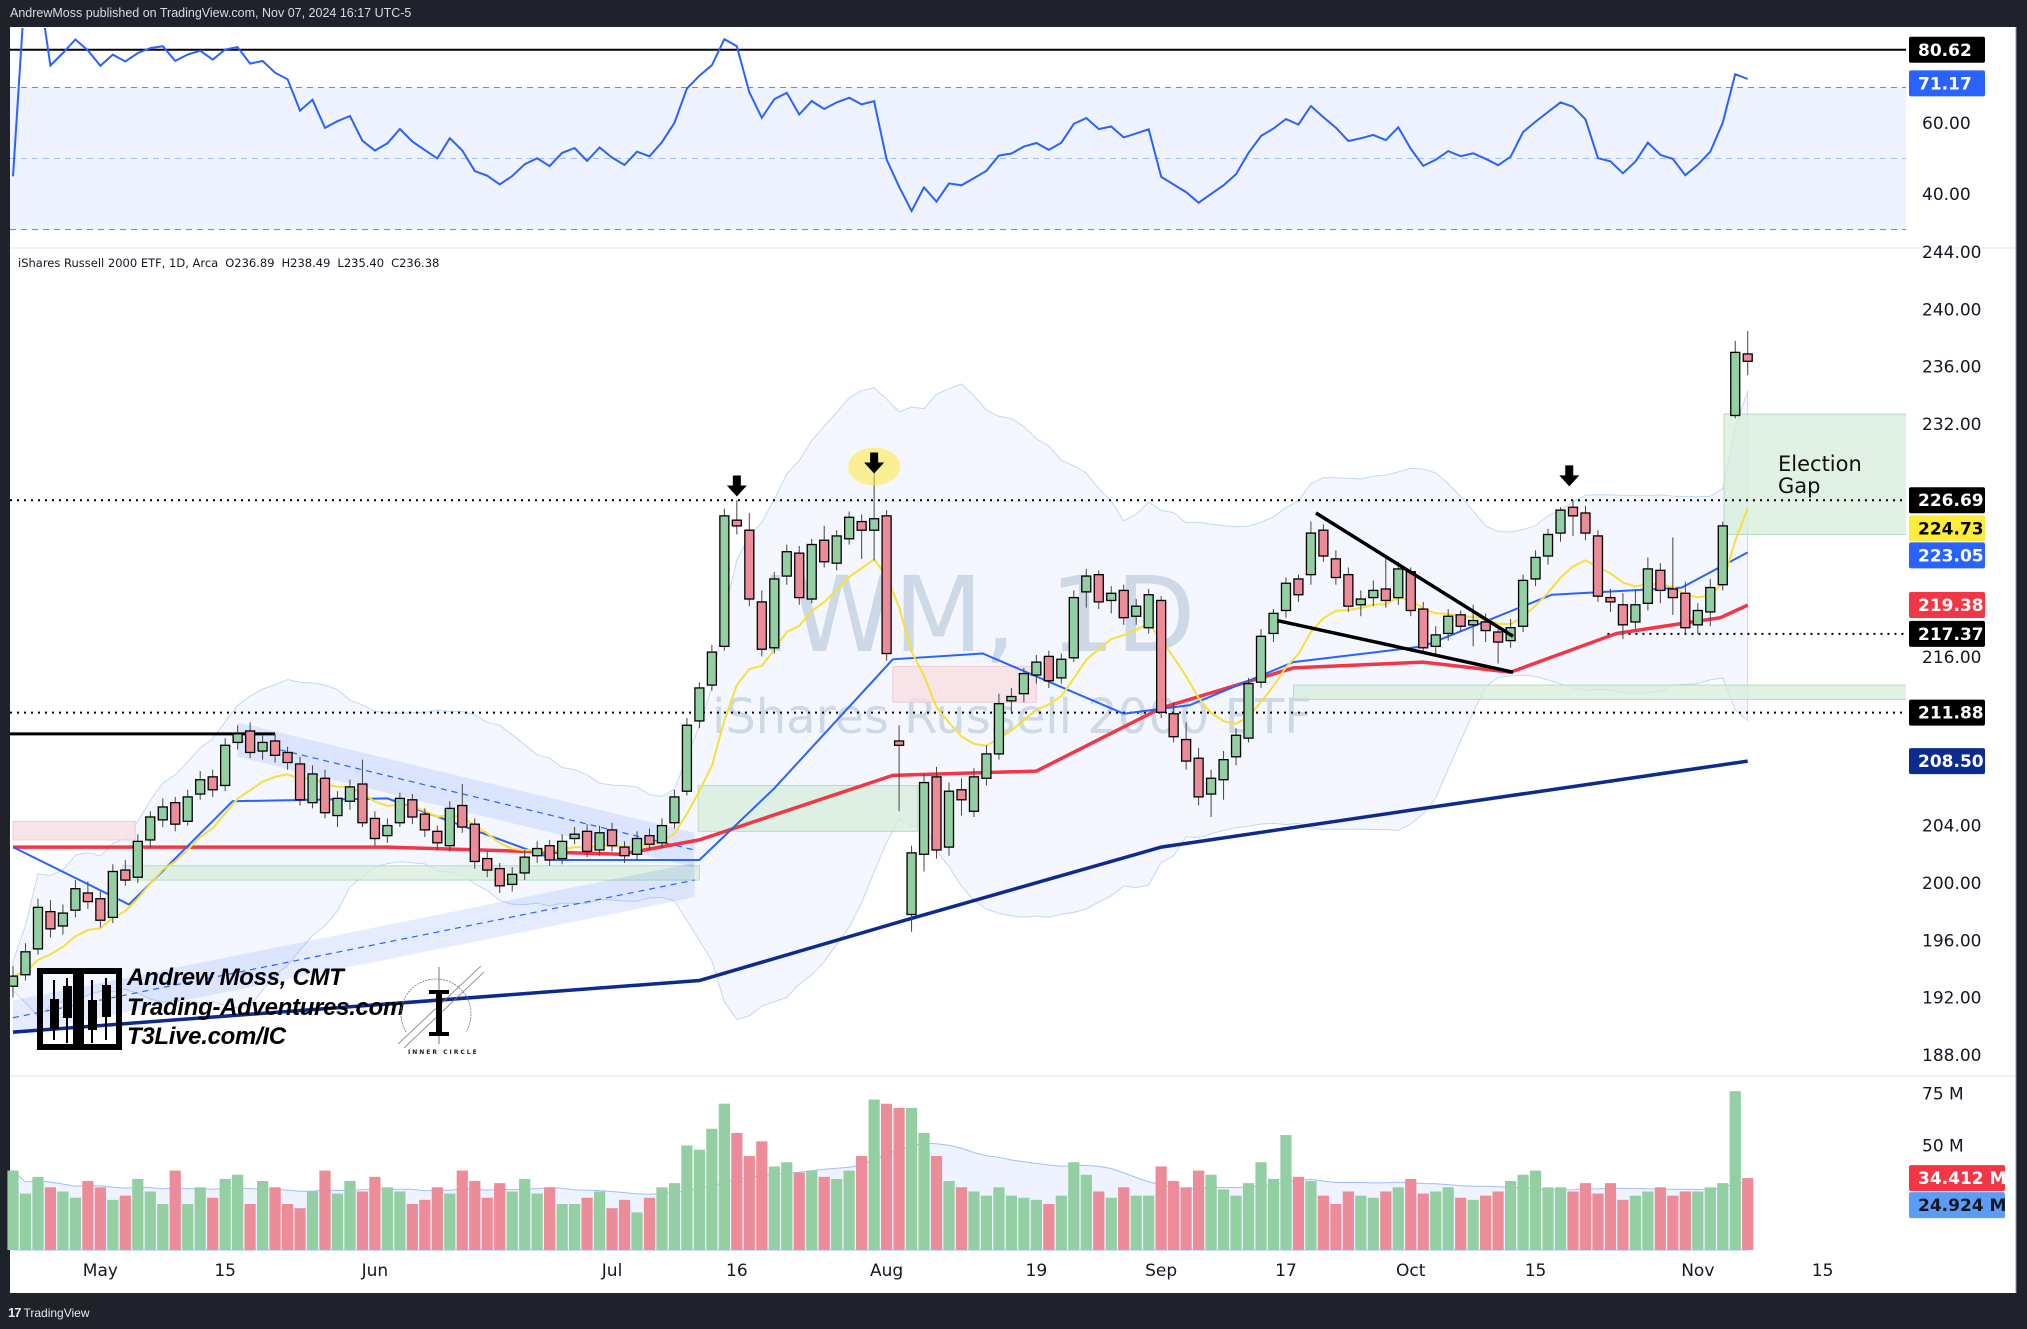 The width and height of the screenshot is (2027, 1329). What do you see at coordinates (1951, 529) in the screenshot?
I see `axis-badge-label: 224.73` at bounding box center [1951, 529].